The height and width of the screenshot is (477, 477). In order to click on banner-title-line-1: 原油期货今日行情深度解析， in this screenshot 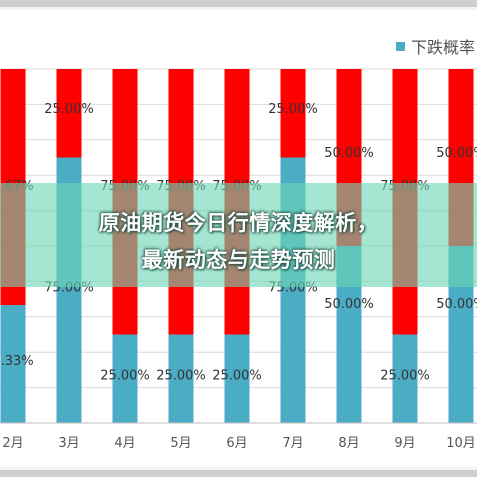, I will do `click(238, 223)`.